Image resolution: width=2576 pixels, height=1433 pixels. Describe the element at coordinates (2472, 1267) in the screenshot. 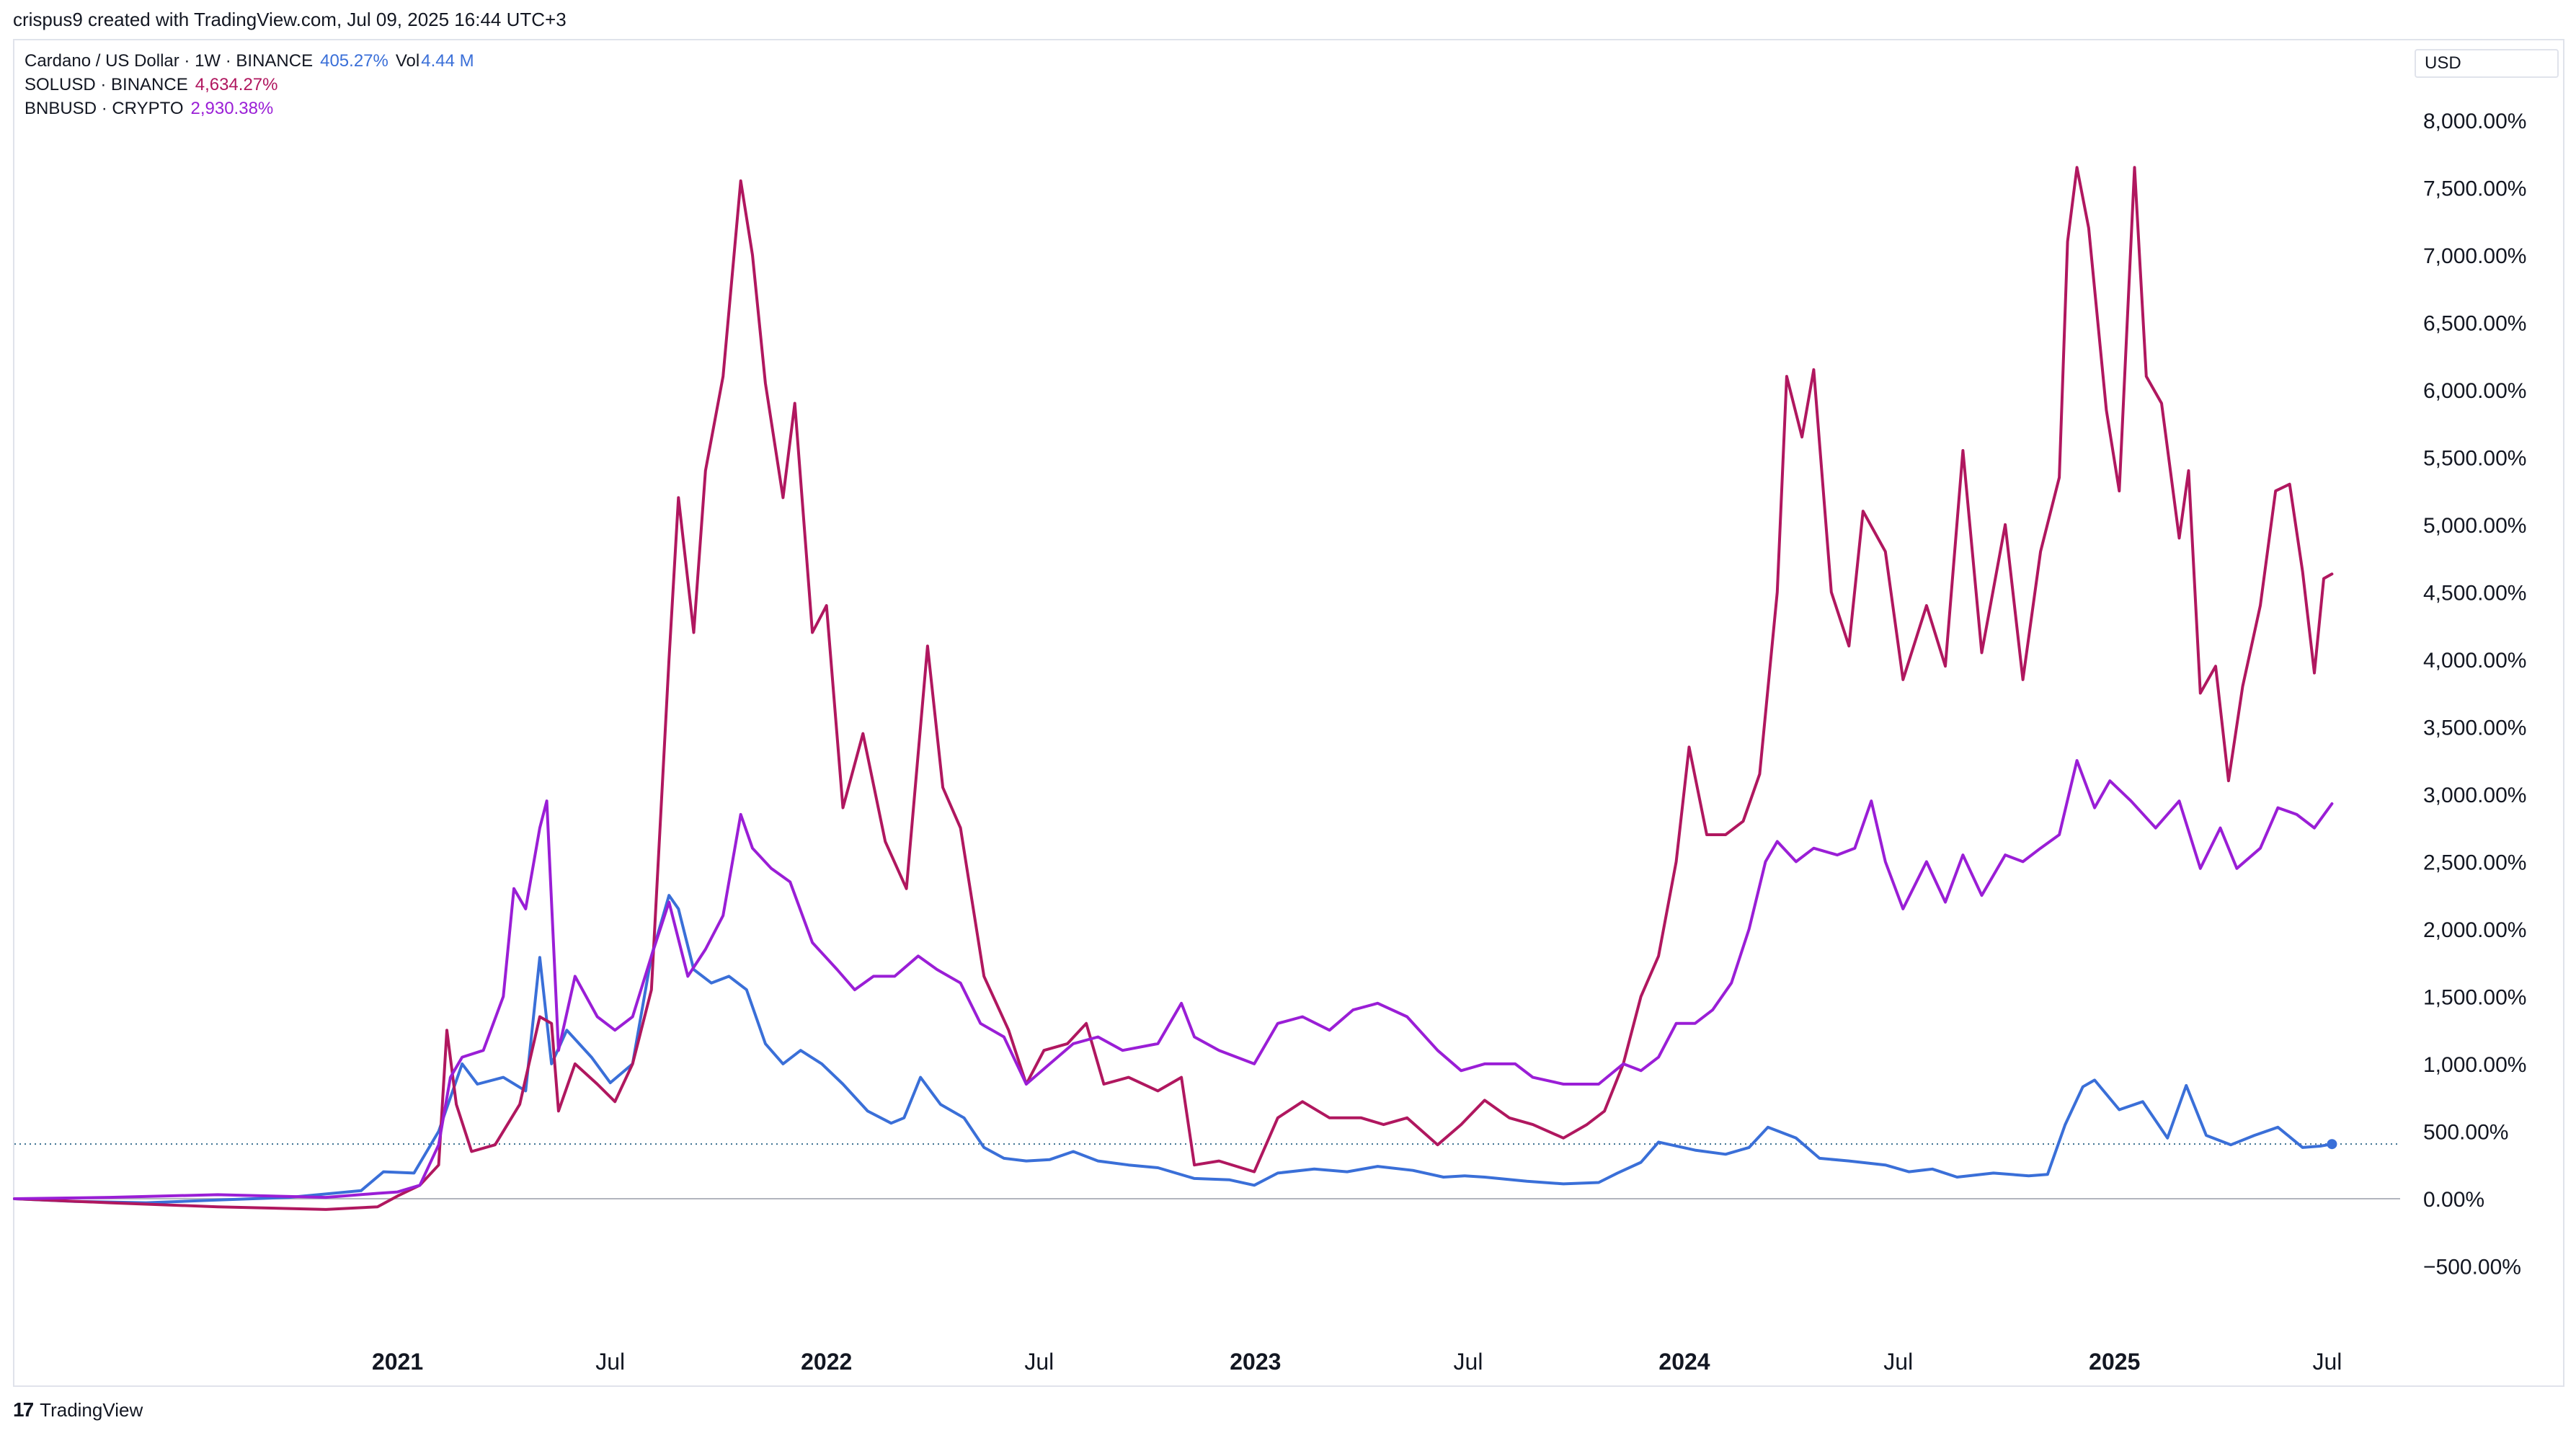

I see `y-tick-label: −500.00%` at that location.